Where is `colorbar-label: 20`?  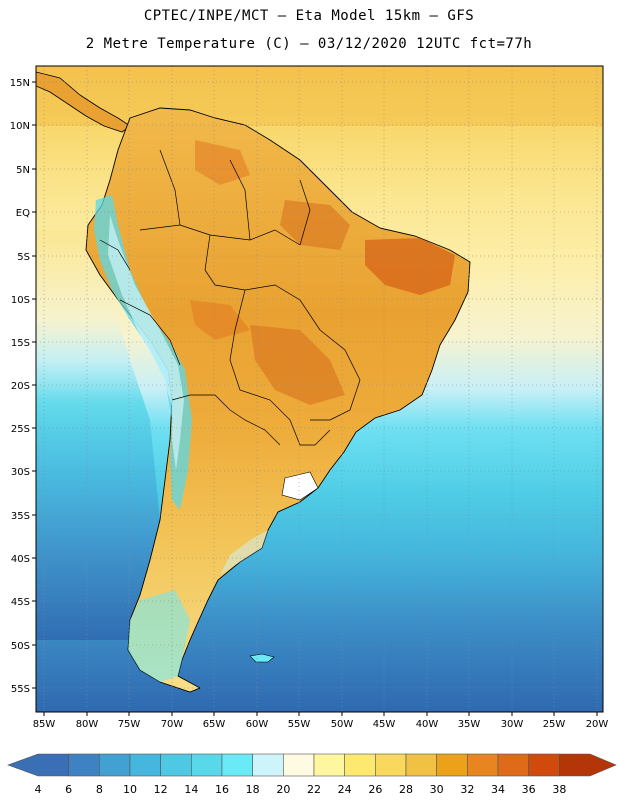 colorbar-label: 20 is located at coordinates (283, 789).